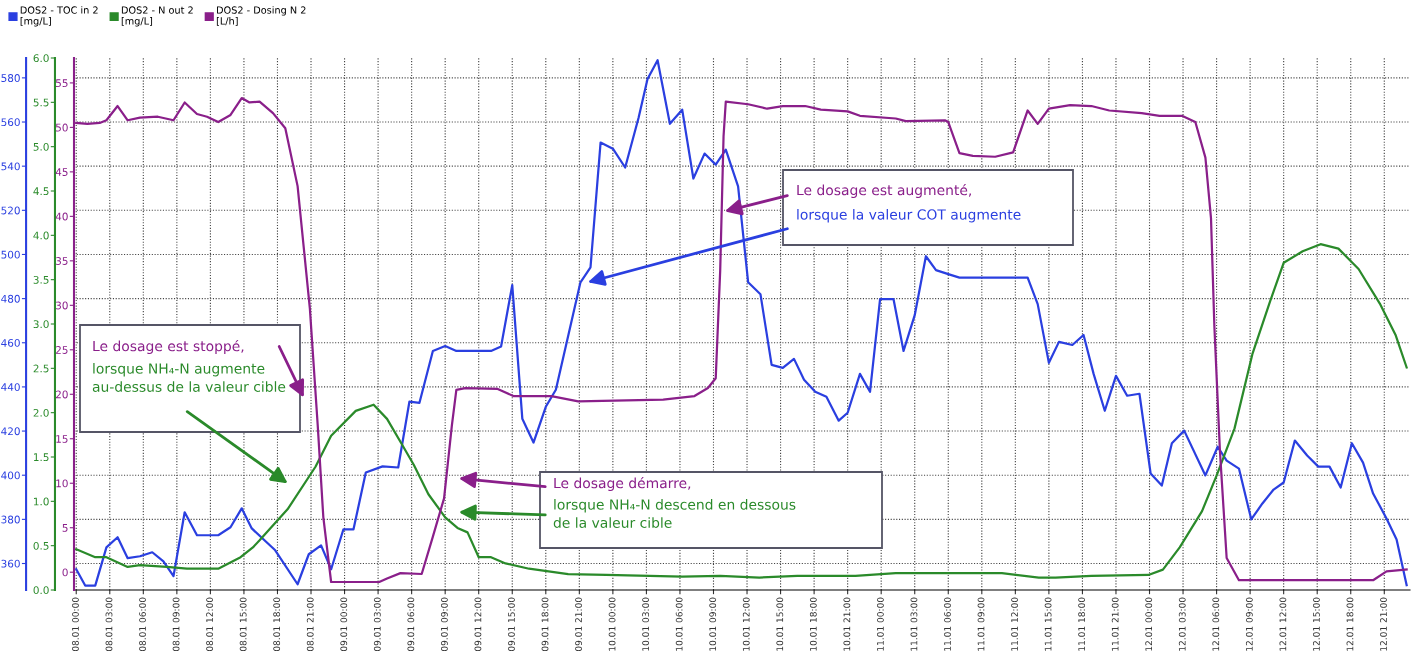 The width and height of the screenshot is (1416, 659). I want to click on x-tick-label: 10.01 12:00, so click(746, 624).